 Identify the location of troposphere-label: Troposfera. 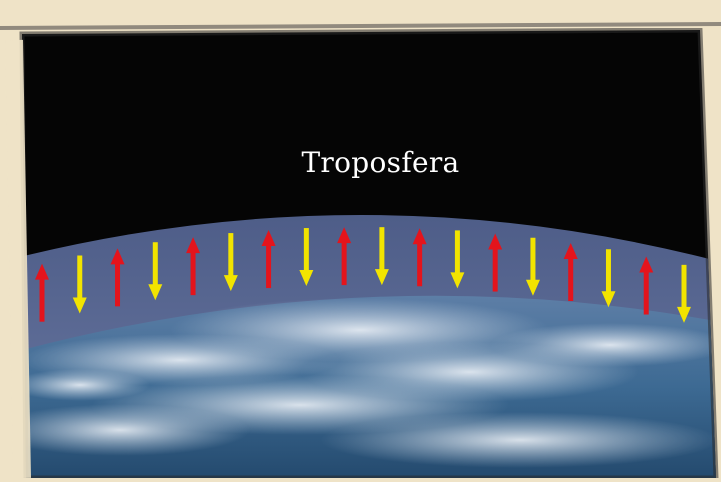
(380, 162).